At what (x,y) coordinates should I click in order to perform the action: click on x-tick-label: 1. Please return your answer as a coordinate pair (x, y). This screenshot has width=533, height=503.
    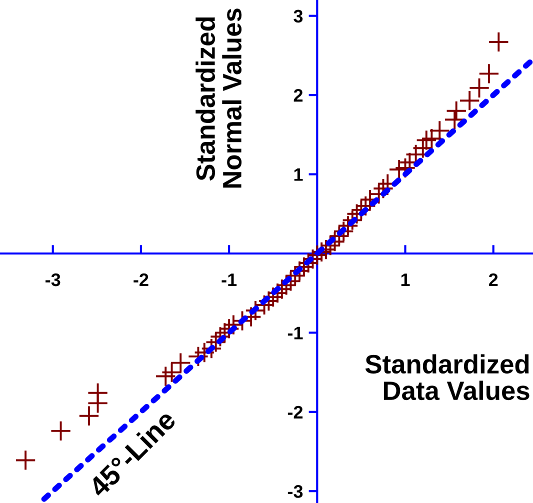
    Looking at the image, I should click on (405, 280).